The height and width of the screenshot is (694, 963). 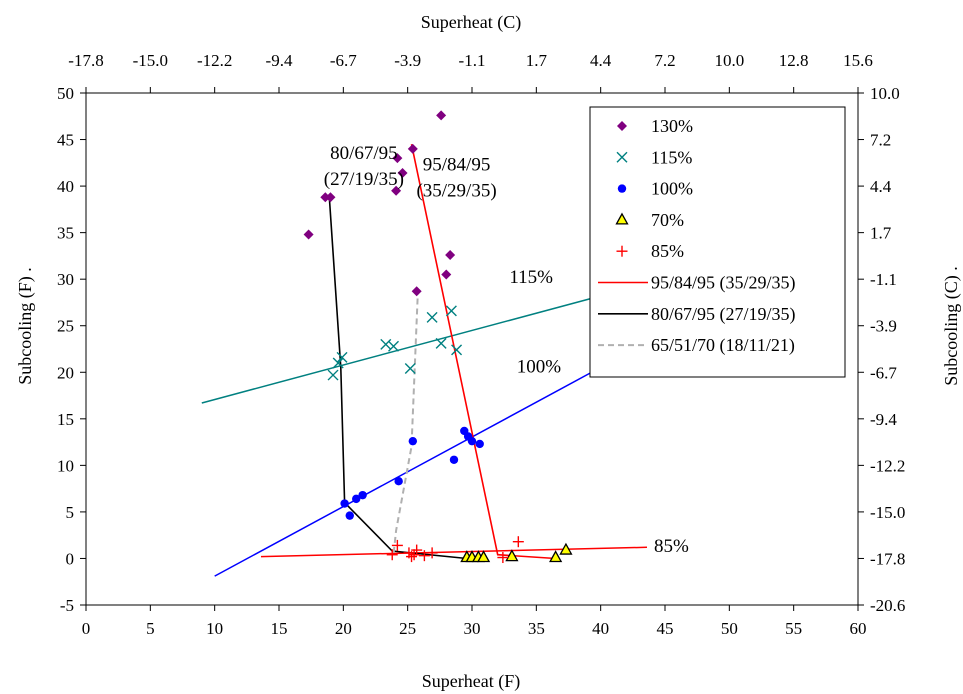 I want to click on trendline-115pct, so click(x=423, y=343).